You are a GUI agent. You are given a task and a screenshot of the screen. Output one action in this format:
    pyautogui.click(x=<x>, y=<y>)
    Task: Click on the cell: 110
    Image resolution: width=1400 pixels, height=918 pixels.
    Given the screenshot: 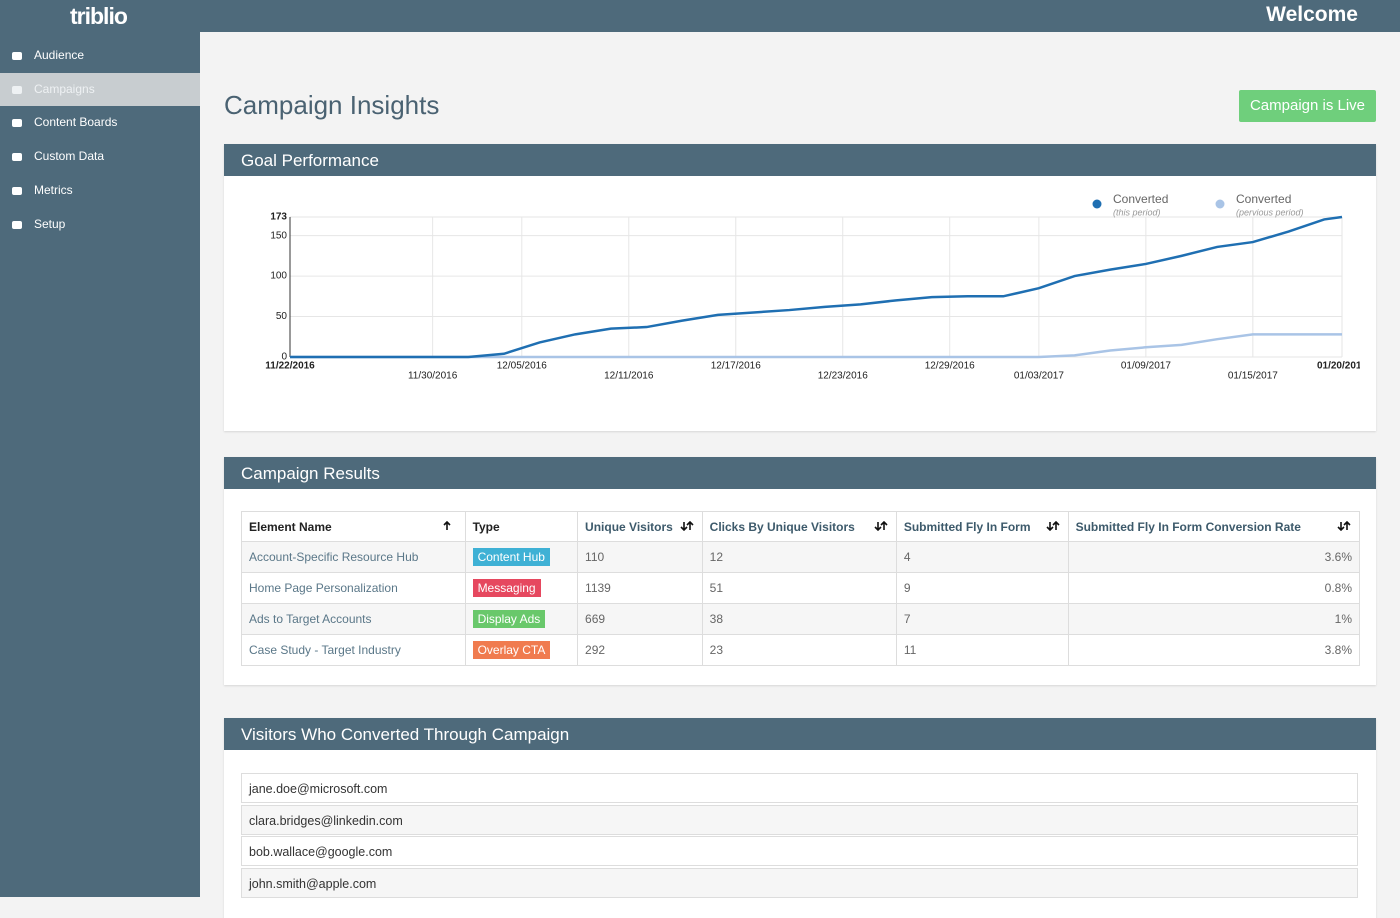 What is the action you would take?
    pyautogui.click(x=640, y=557)
    